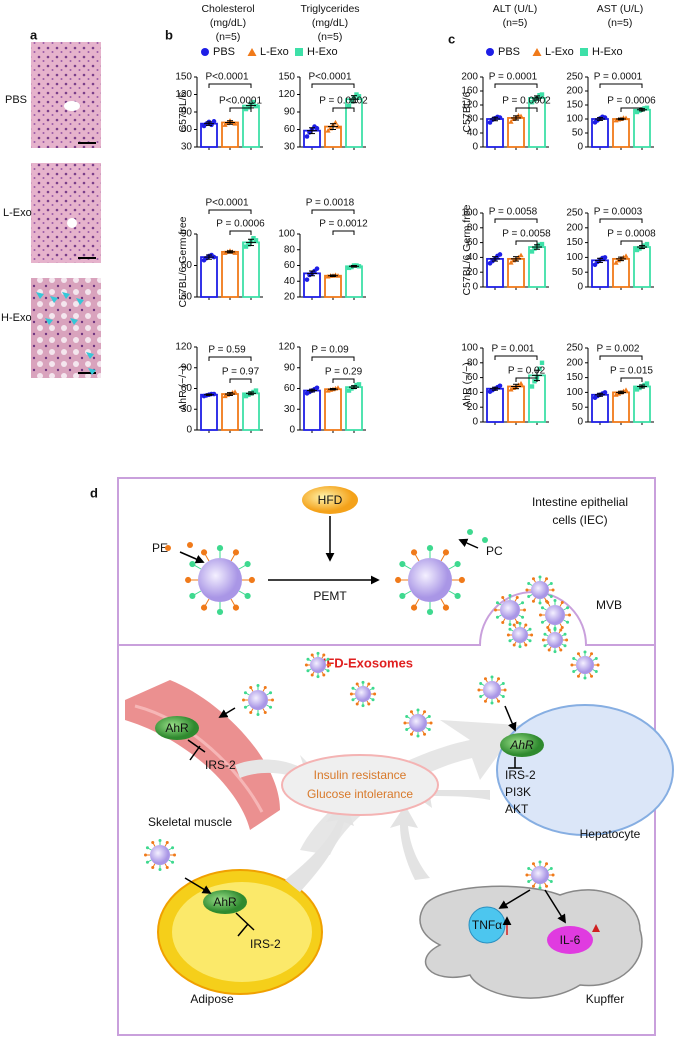  I want to click on legend-marker, so click(584, 52).